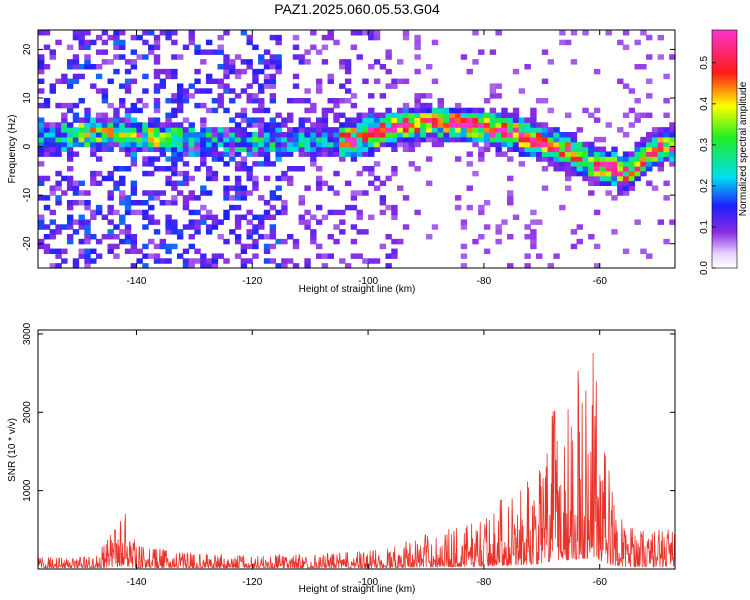 The width and height of the screenshot is (750, 600). I want to click on colorbar-tick-label: 0.5, so click(704, 62).